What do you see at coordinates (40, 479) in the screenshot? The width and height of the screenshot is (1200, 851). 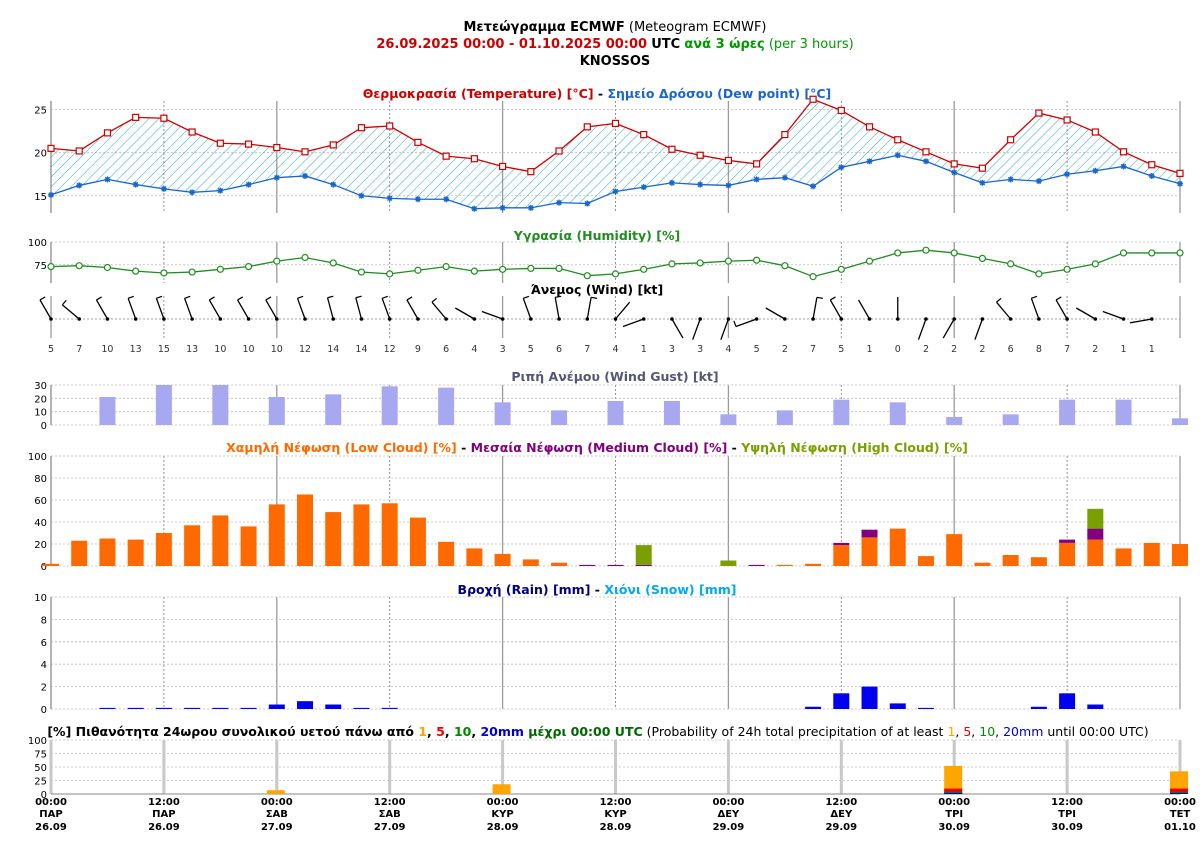 I see `y-tick-label: 80` at bounding box center [40, 479].